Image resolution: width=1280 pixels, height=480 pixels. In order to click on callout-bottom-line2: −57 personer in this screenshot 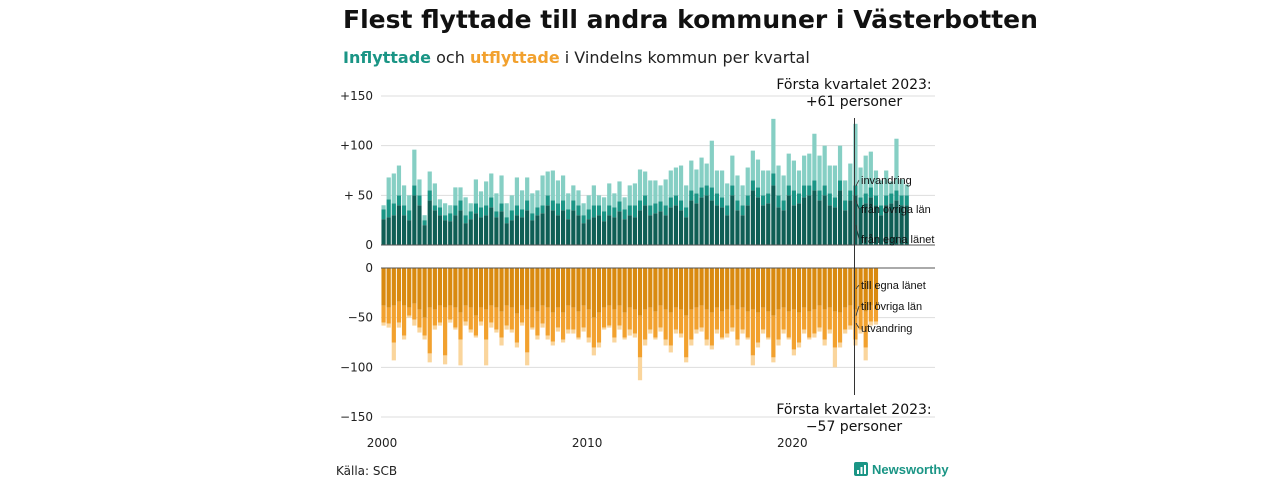, I will do `click(854, 427)`.